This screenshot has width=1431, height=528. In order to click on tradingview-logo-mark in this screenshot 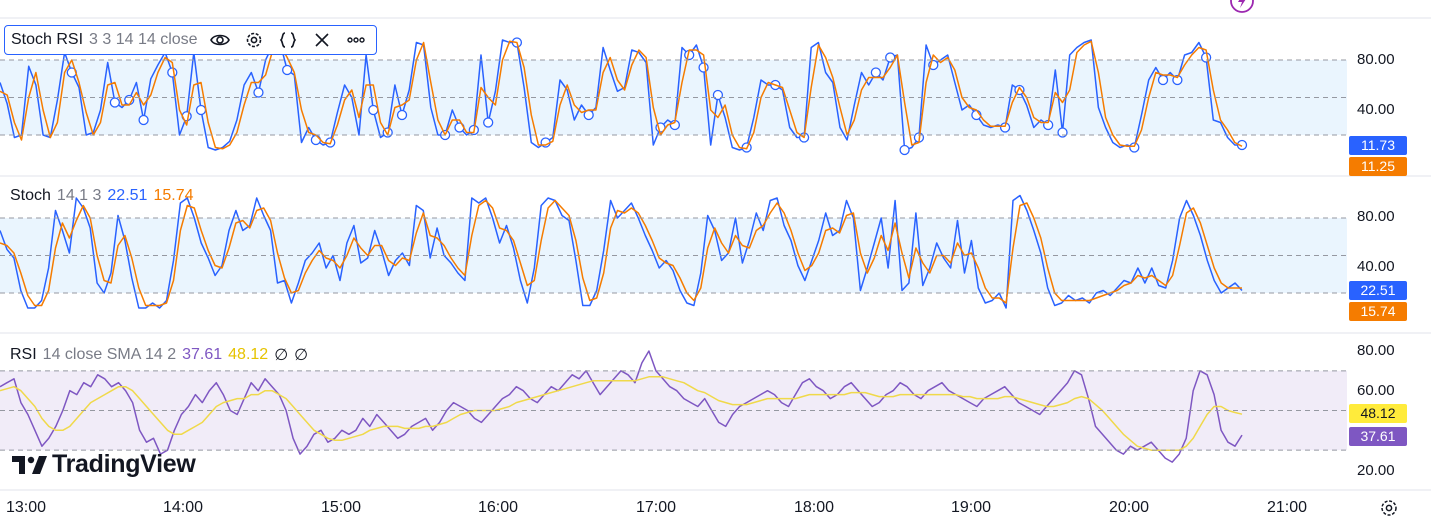, I will do `click(29, 464)`.